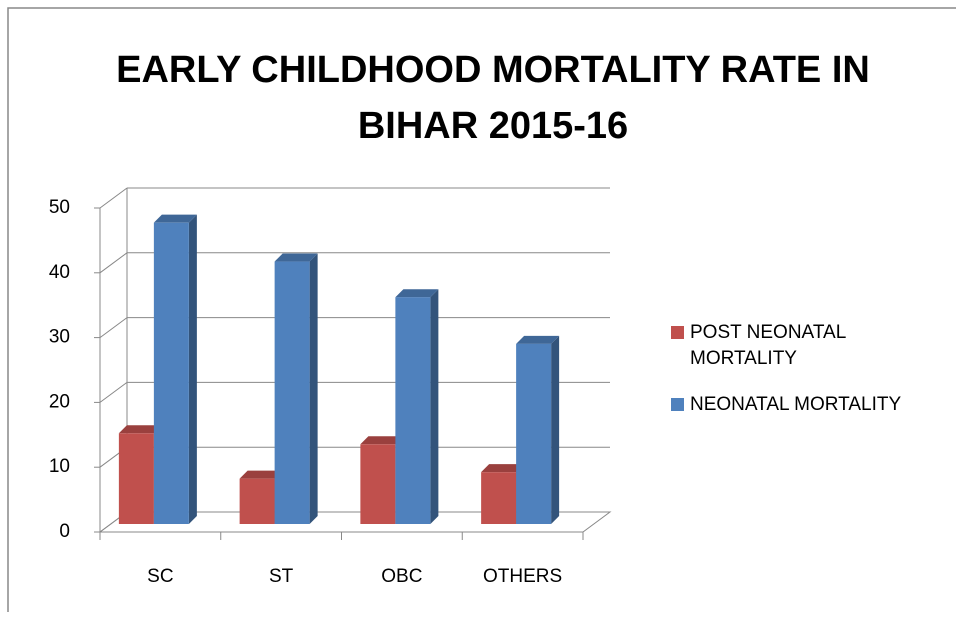 This screenshot has height=617, width=956. Describe the element at coordinates (59, 337) in the screenshot. I see `y-tick-label: 30` at that location.